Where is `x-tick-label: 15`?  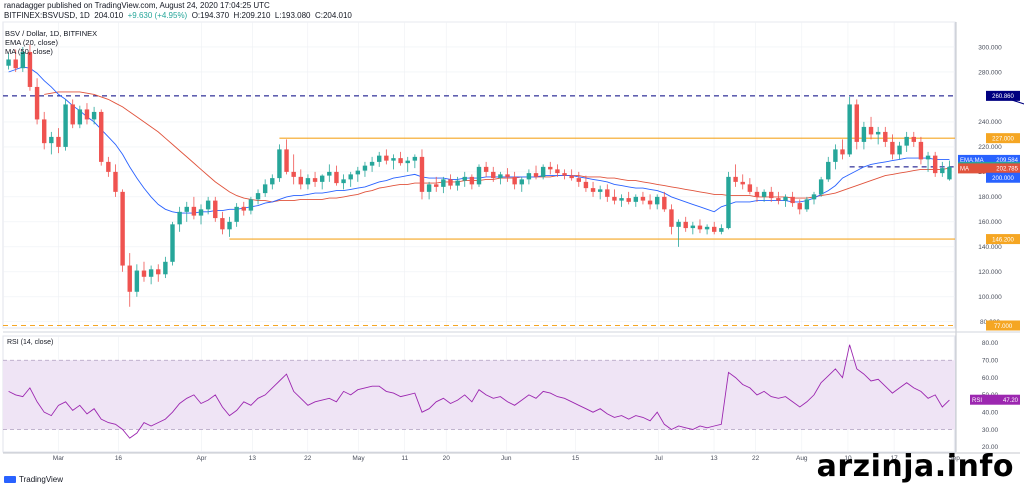 x-tick-label: 15 is located at coordinates (576, 458).